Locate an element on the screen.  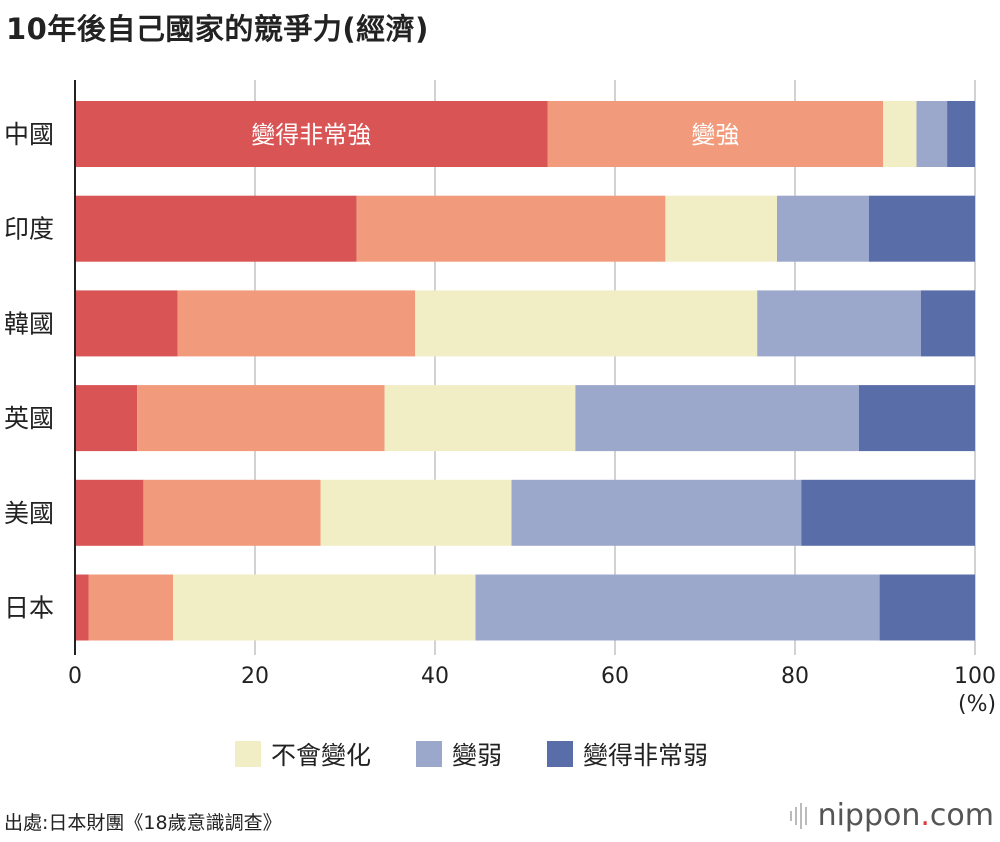
legend-item-weaker: 變弱 is located at coordinates (459, 754).